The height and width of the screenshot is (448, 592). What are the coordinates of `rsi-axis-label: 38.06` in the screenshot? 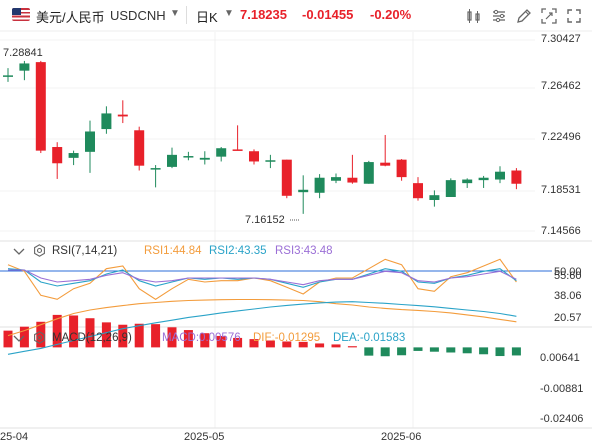 It's located at (568, 296).